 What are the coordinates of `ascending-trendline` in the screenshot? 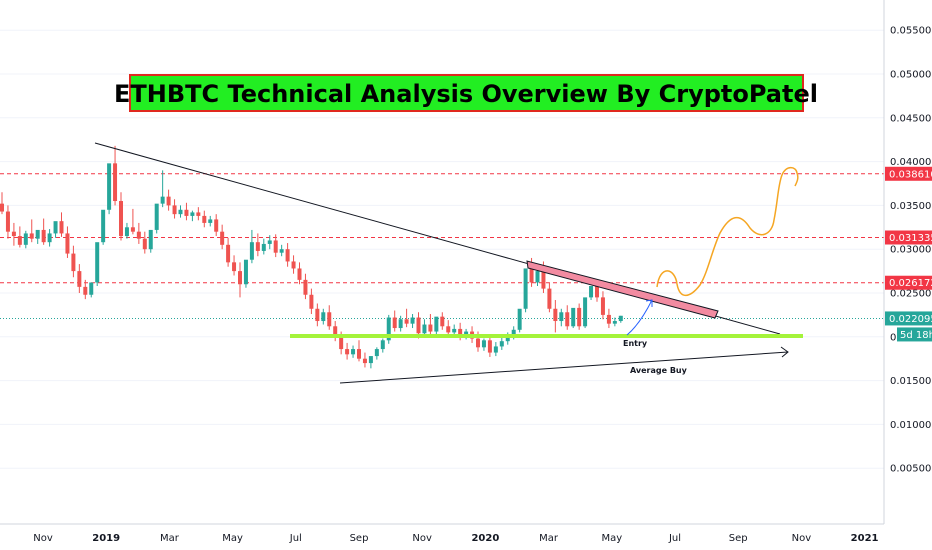 It's located at (564, 367).